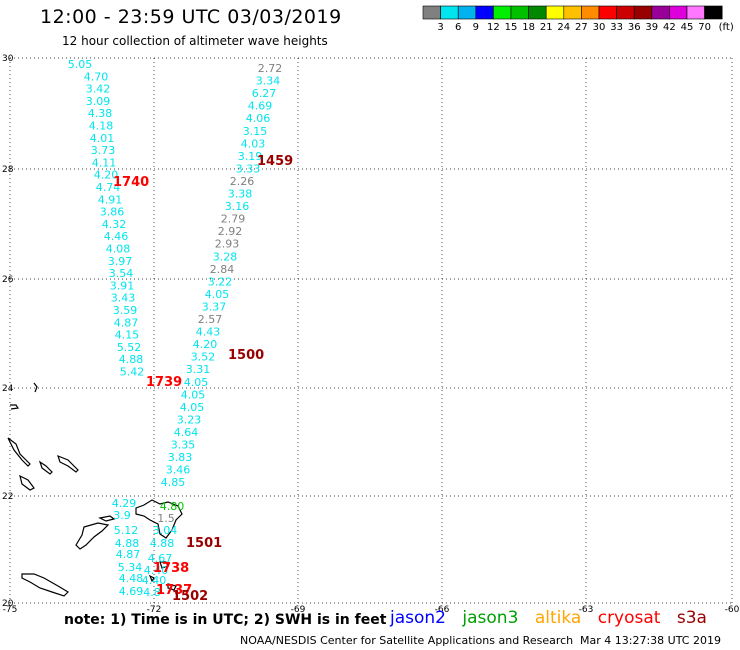 The width and height of the screenshot is (740, 650). I want to click on wave-height-value: 4.03, so click(253, 143).